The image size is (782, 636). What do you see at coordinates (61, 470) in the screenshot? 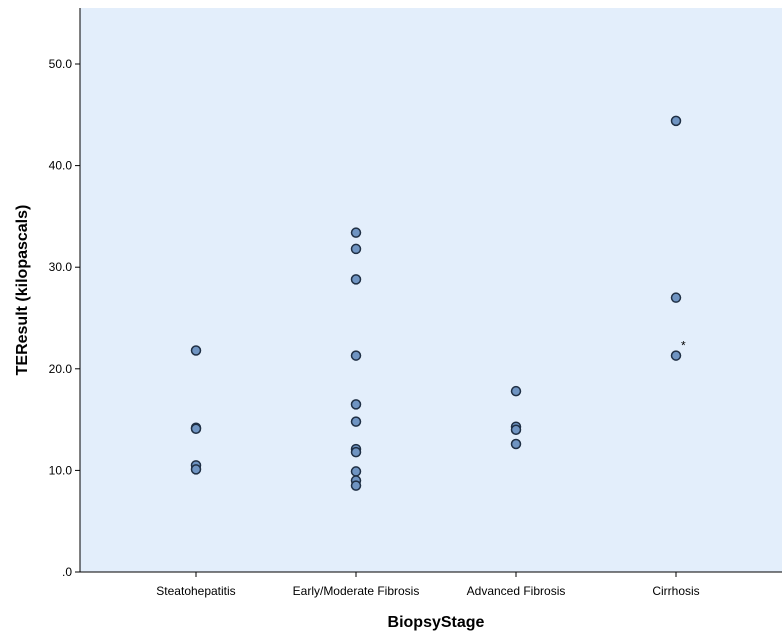
I see `y-tick-label: 10.0` at bounding box center [61, 470].